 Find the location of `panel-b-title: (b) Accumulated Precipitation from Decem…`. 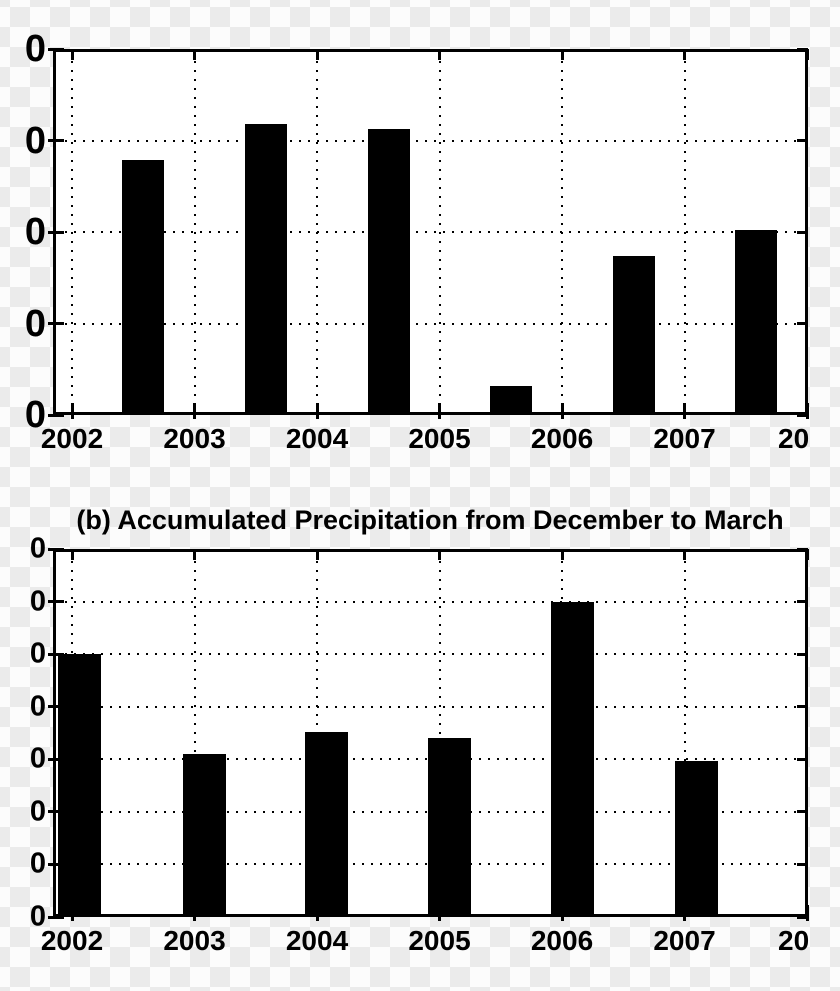

panel-b-title: (b) Accumulated Precipitation from Decem… is located at coordinates (430, 520).